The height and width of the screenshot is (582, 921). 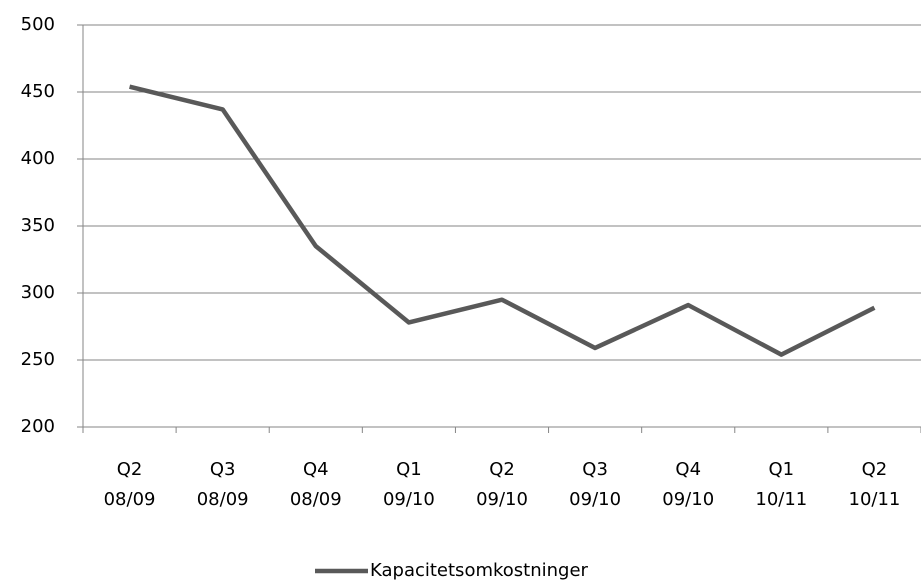 What do you see at coordinates (781, 484) in the screenshot?
I see `x-tick-label: Q1 10/11` at bounding box center [781, 484].